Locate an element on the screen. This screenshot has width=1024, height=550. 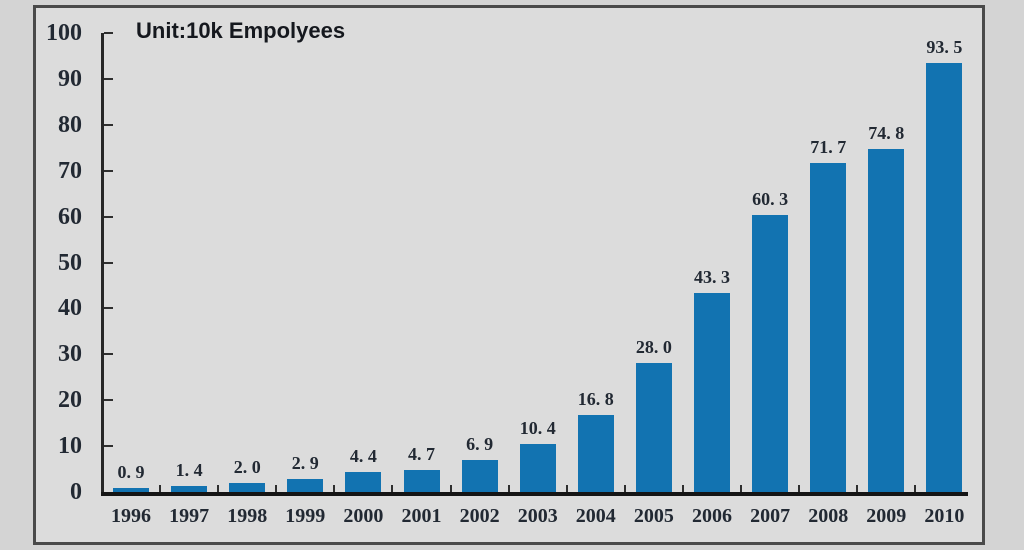
x-category-label: 2010 is located at coordinates (944, 516).